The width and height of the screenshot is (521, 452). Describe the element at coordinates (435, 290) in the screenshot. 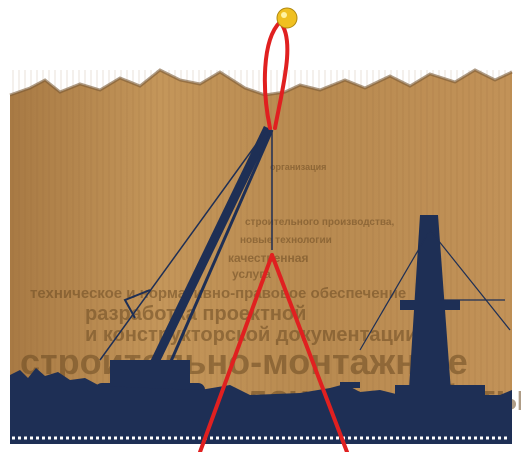

I see `rig-guys` at that location.